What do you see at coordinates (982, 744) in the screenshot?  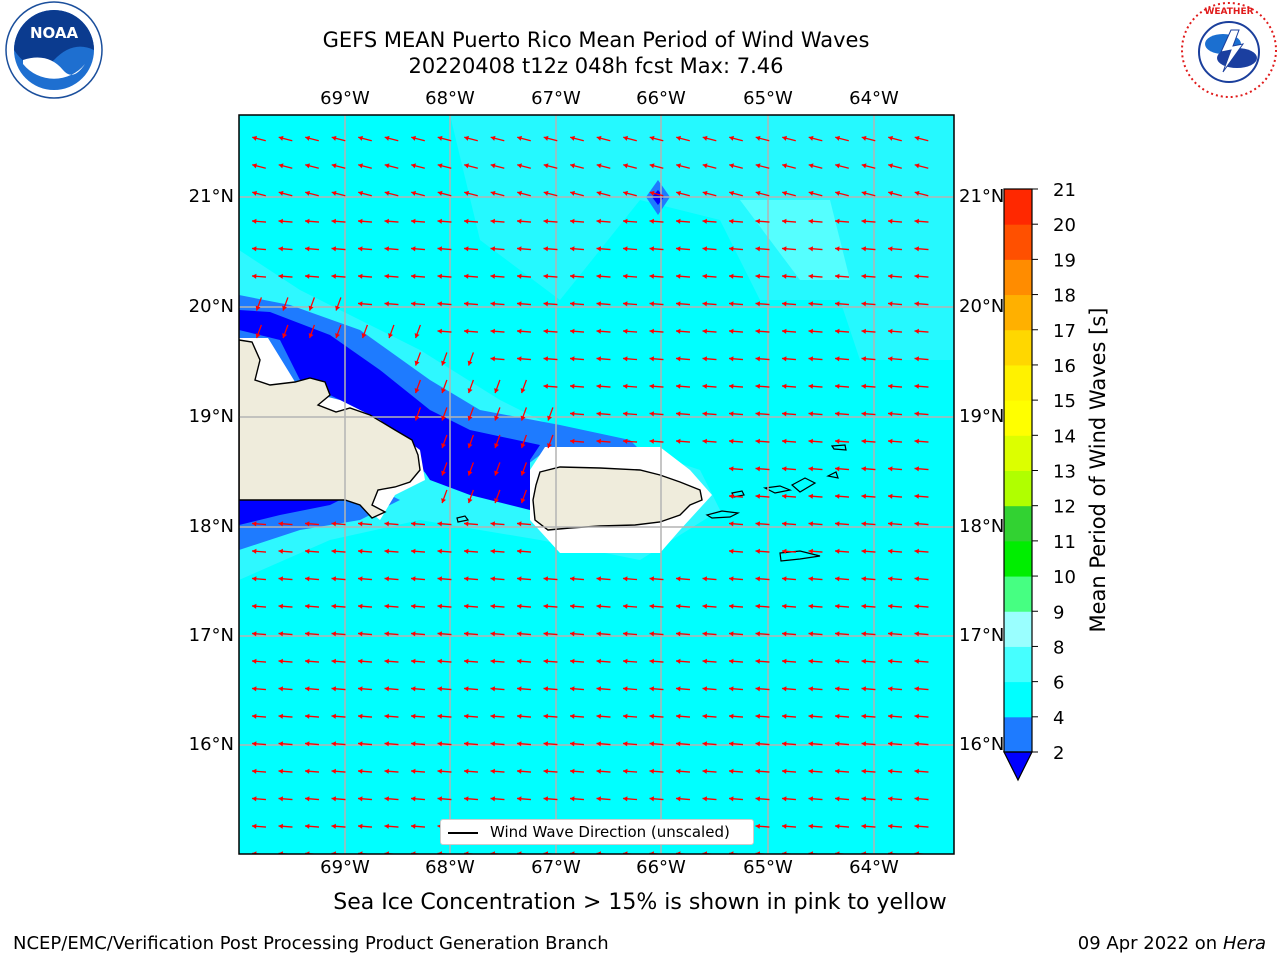 I see `lat-tick-right: 16°N` at bounding box center [982, 744].